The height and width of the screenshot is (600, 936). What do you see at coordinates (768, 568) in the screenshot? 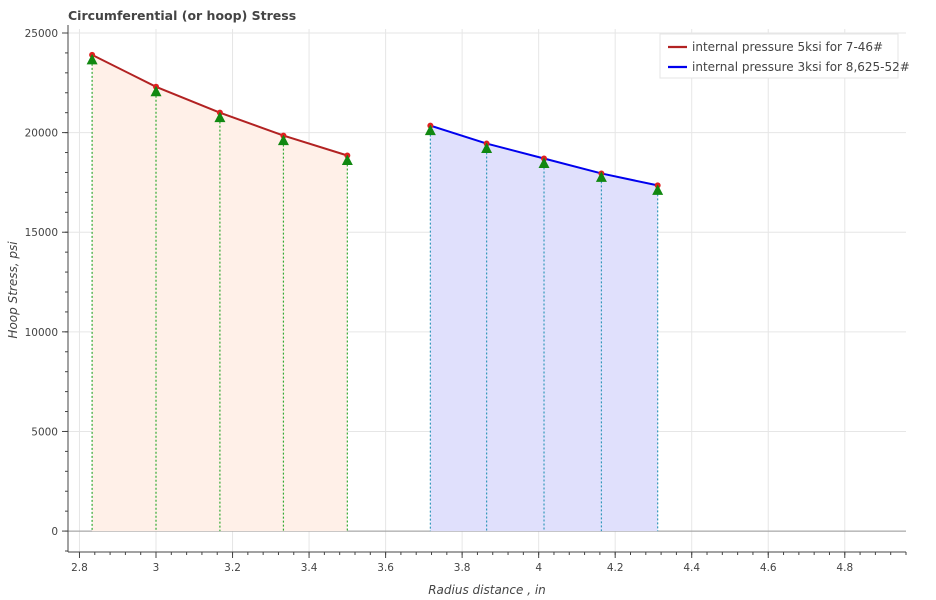
I see `x-tick-label: 4.6` at bounding box center [768, 568].